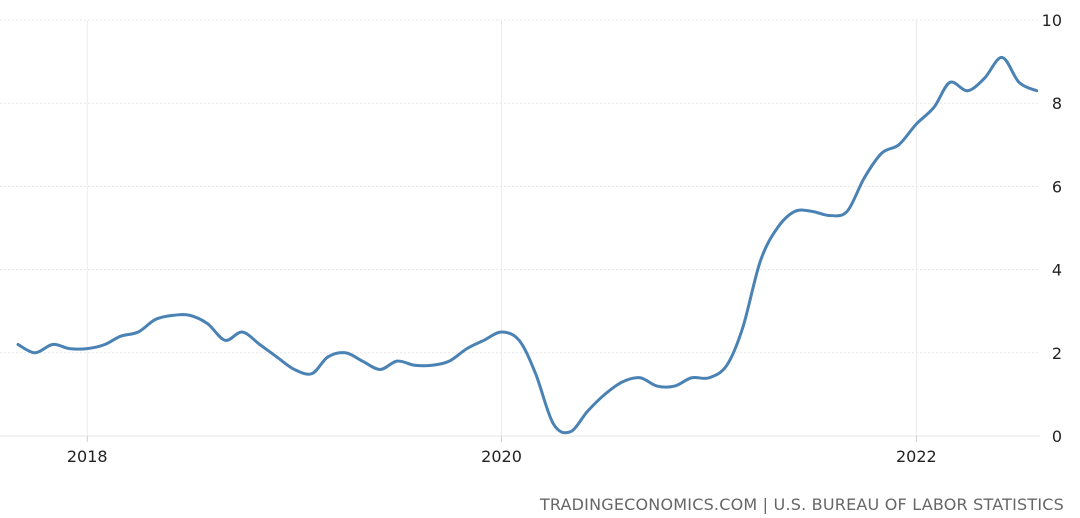 This screenshot has height=518, width=1080. I want to click on y-tick-label: 10, so click(1052, 20).